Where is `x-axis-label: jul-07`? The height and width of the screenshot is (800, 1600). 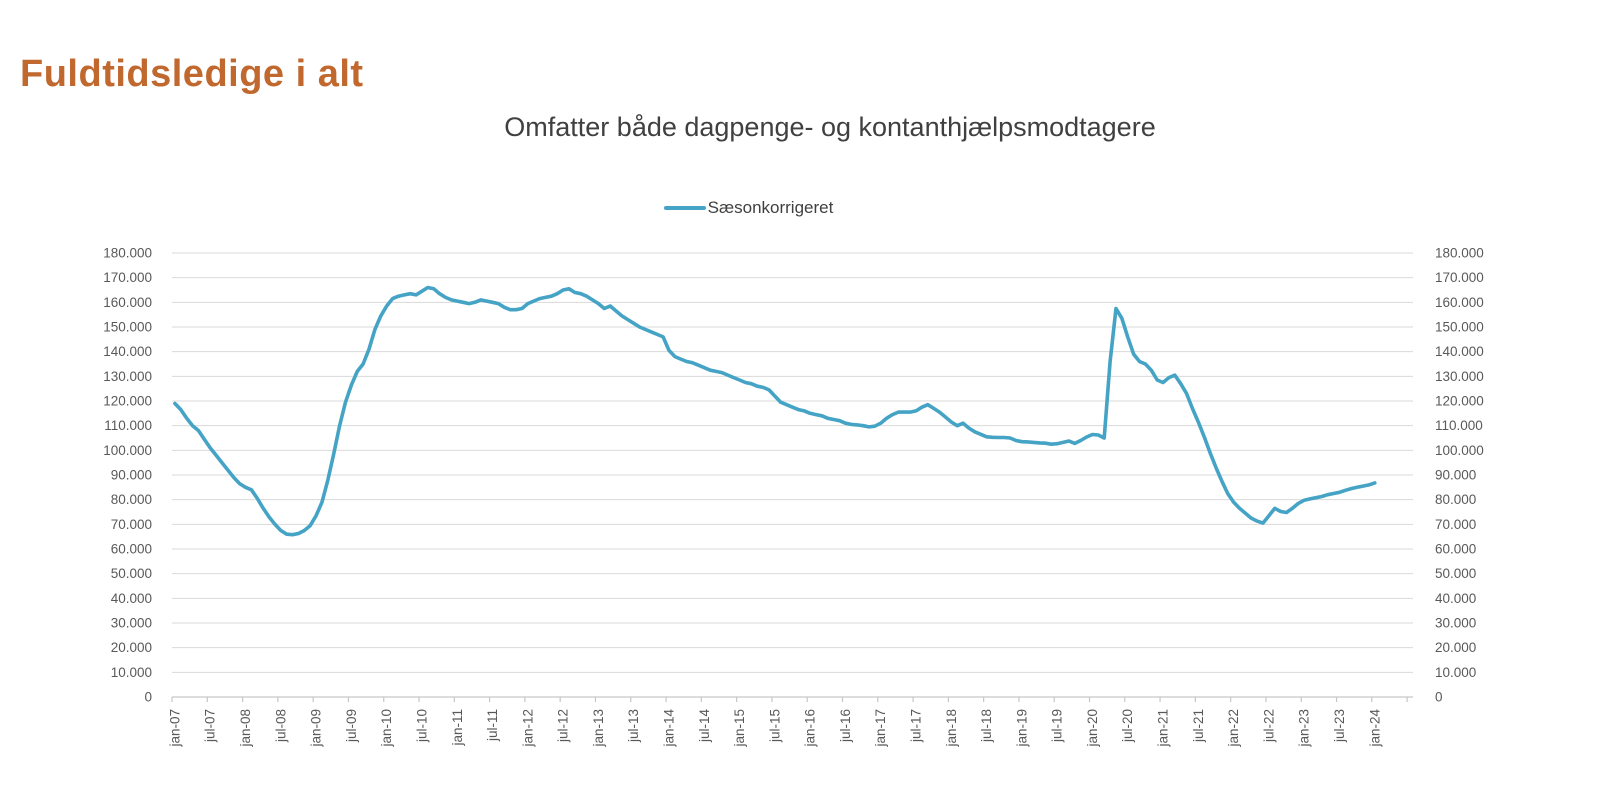
x-axis-label: jul-07 is located at coordinates (210, 726).